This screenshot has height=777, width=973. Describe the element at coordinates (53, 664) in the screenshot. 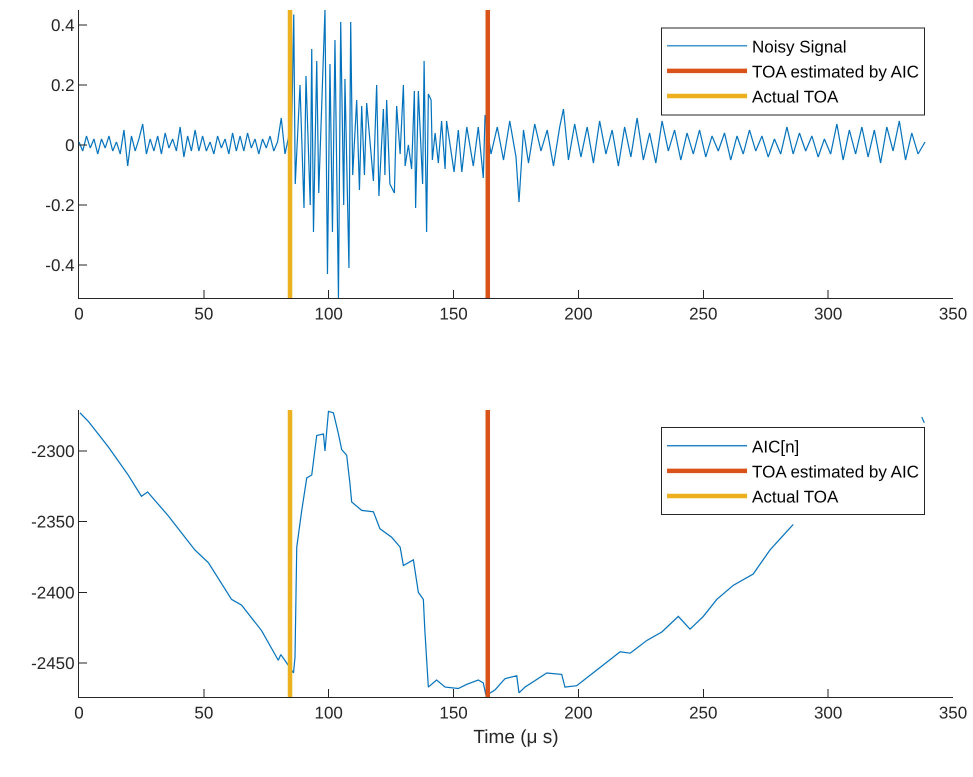

I see `y-tick-label: -2450` at that location.